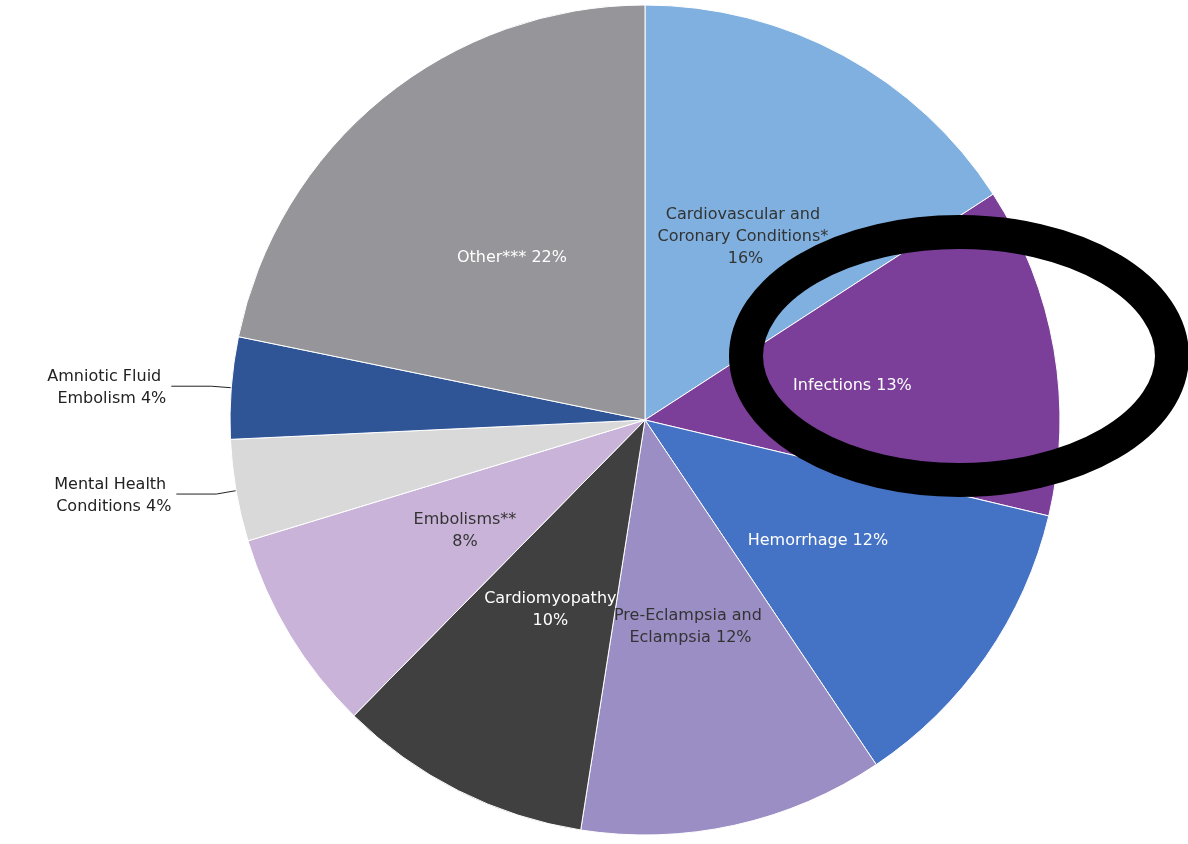 The image size is (1188, 844). Describe the element at coordinates (690, 626) in the screenshot. I see `slice-label: Pre-Eclampsia and Eclampsia 12%` at that location.